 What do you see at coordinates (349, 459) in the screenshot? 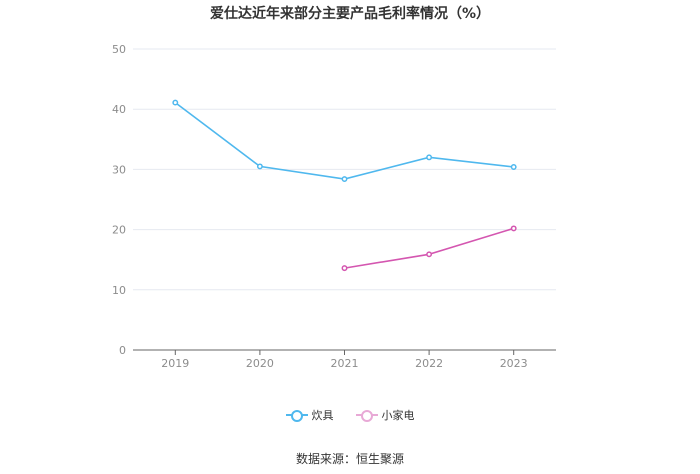
I see `data-source: 数据来源：恒生聚源` at bounding box center [349, 459].